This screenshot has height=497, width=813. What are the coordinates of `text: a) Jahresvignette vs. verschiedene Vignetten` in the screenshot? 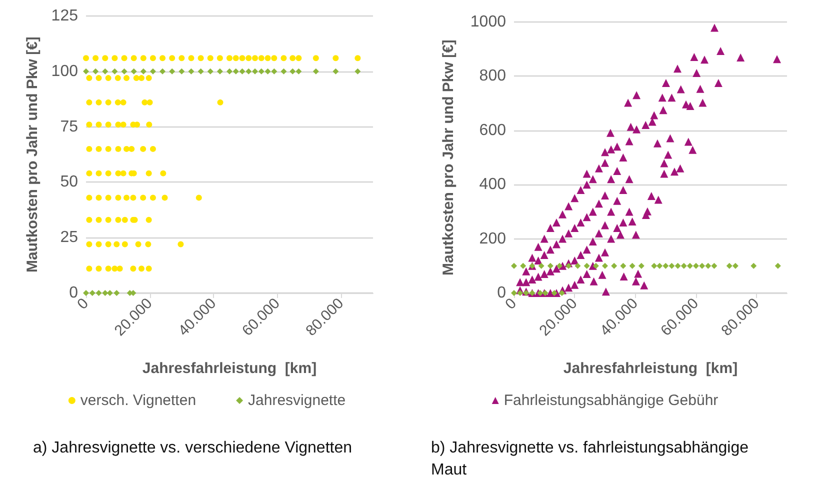 It's located at (192, 448).